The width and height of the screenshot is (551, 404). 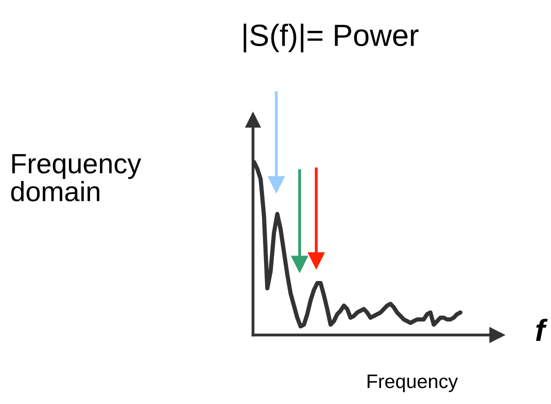 I want to click on text: f, so click(x=542, y=329).